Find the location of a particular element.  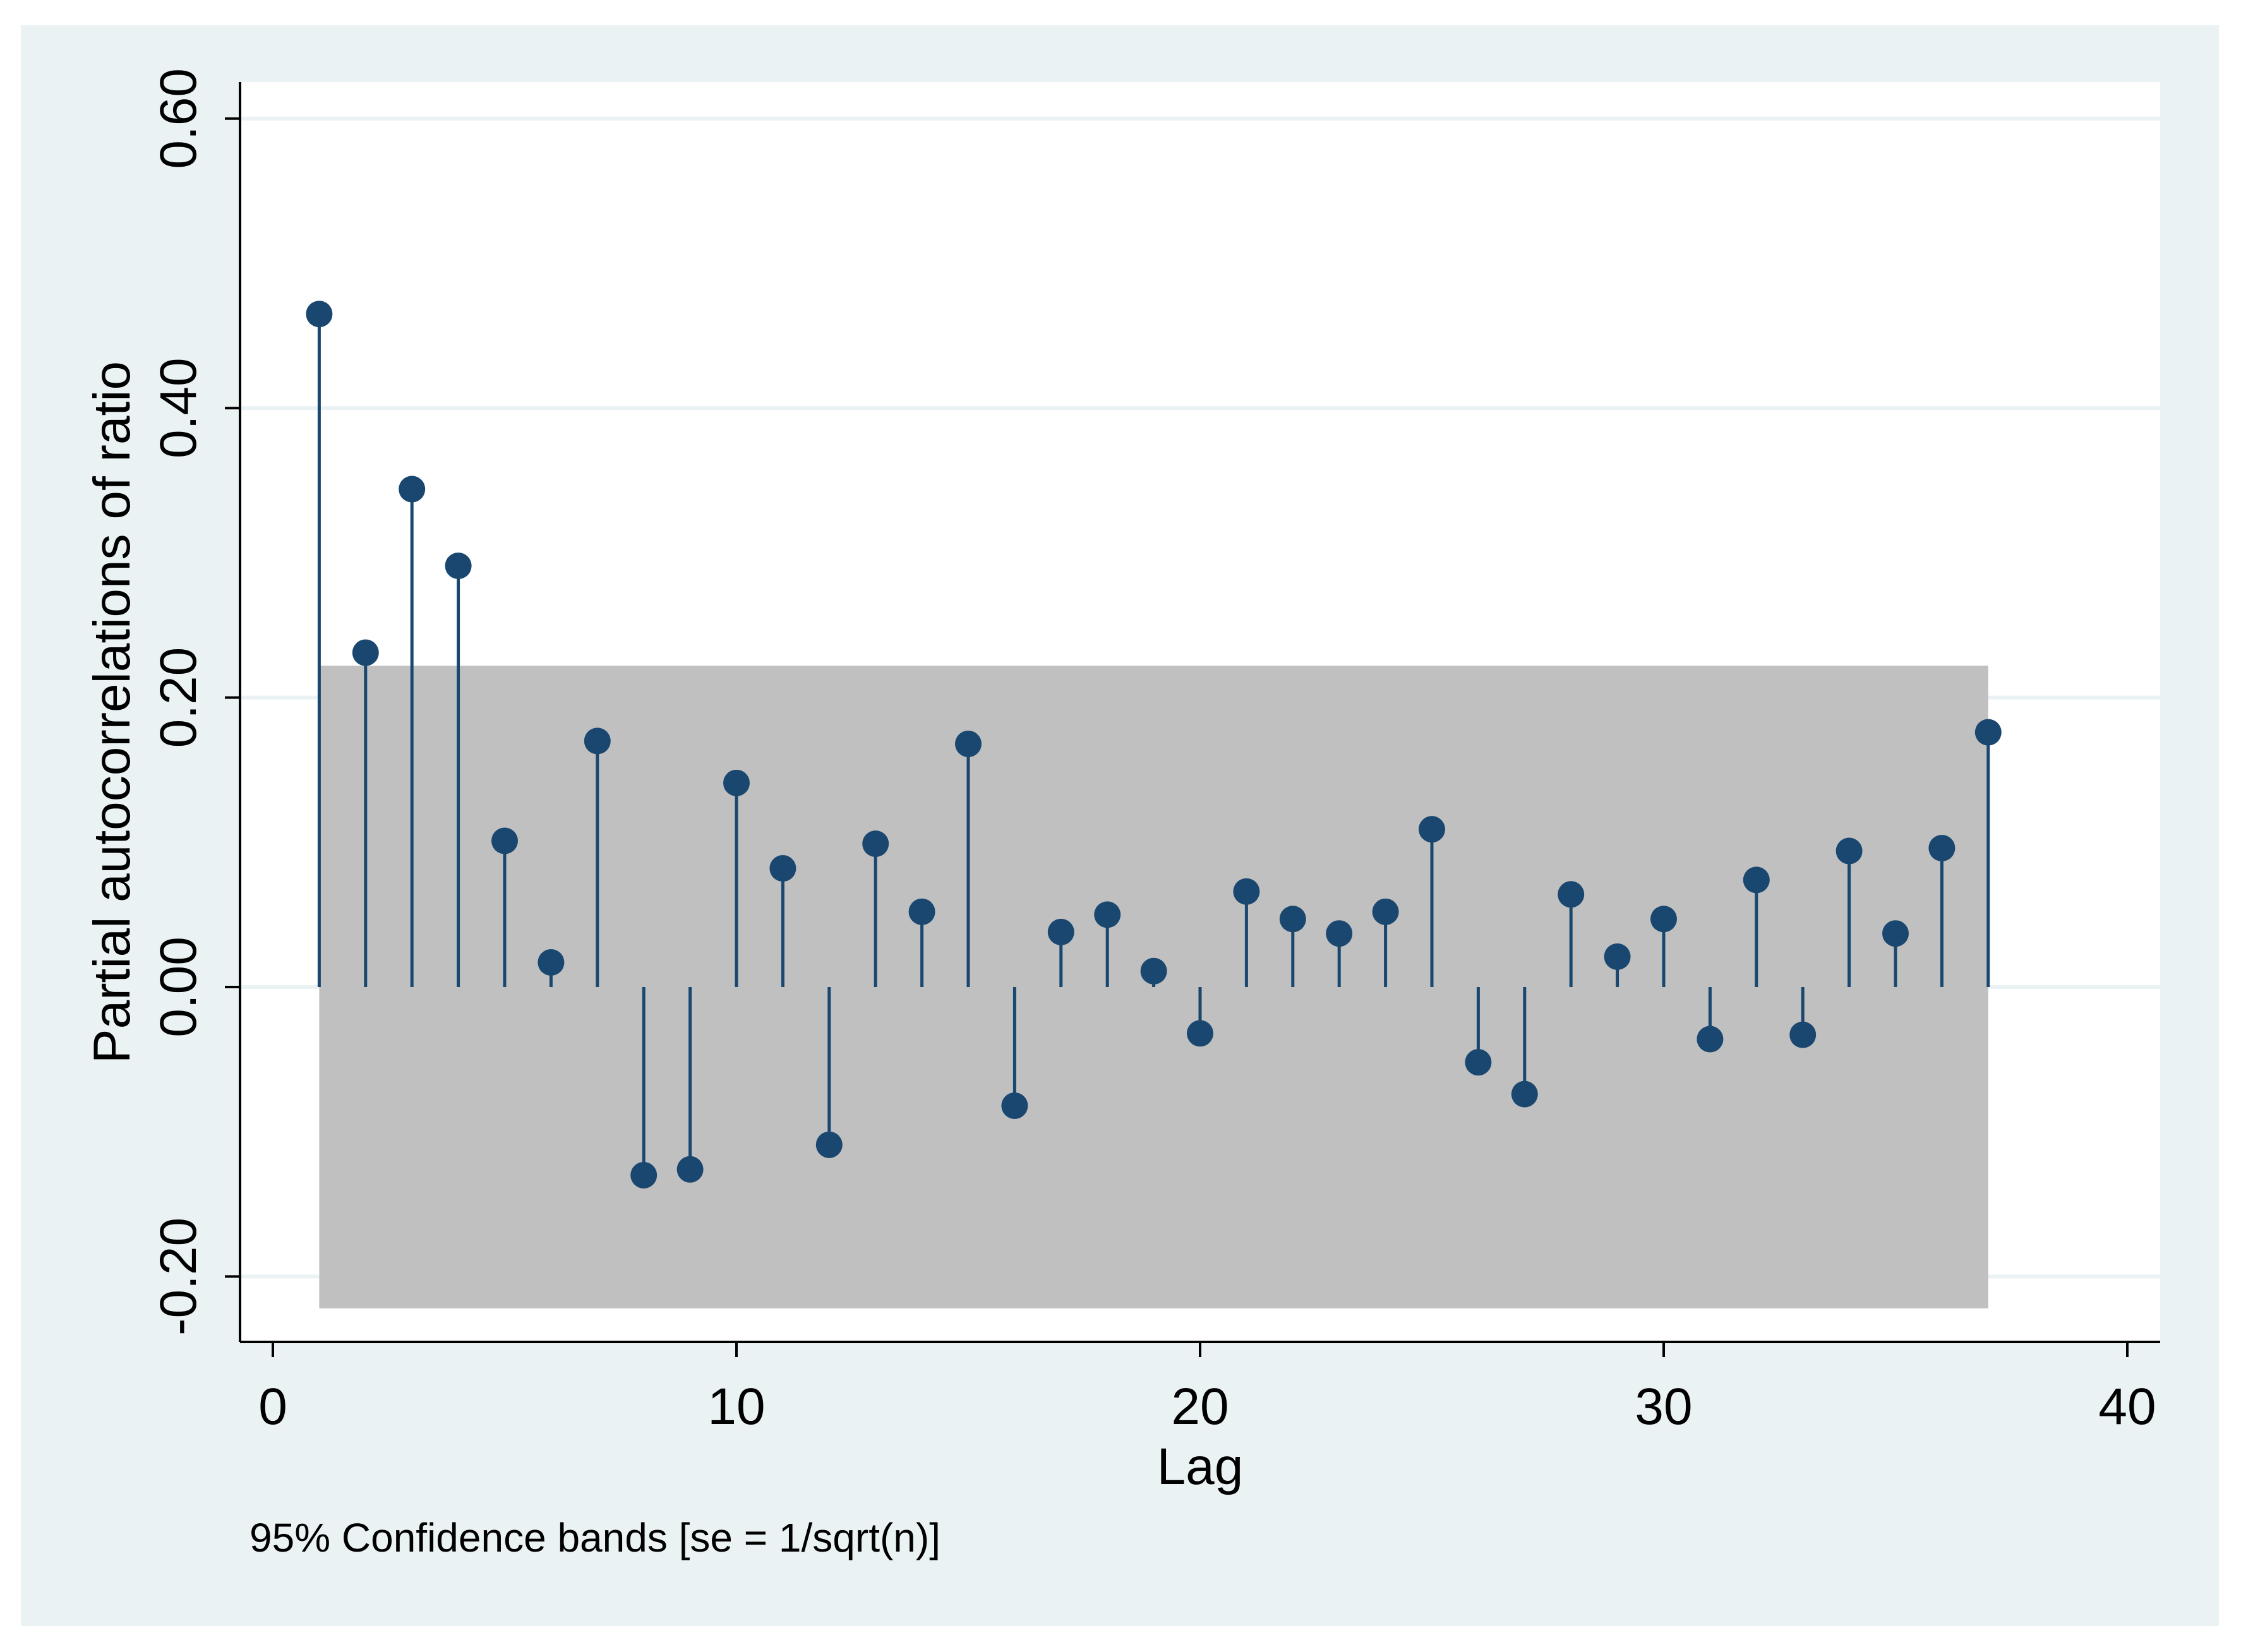

x-tick-label: 10 is located at coordinates (736, 1407).